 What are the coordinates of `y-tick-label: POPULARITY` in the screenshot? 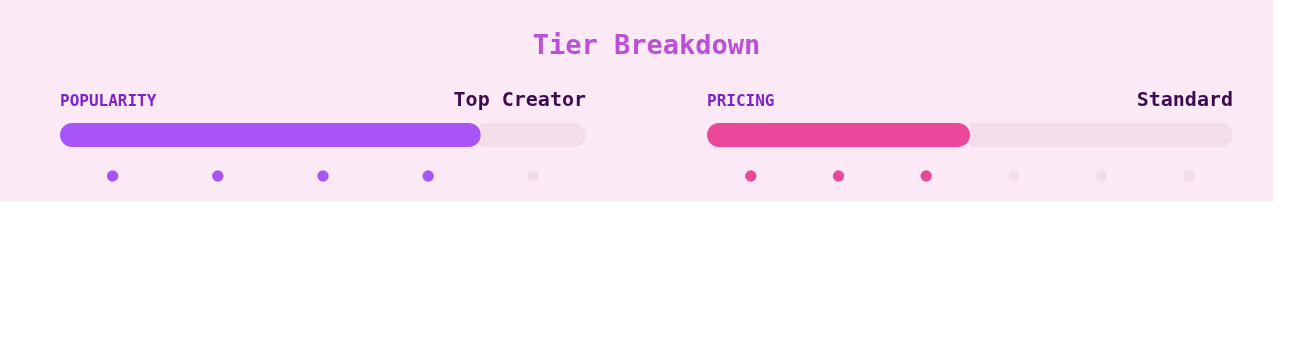 It's located at (108, 100).